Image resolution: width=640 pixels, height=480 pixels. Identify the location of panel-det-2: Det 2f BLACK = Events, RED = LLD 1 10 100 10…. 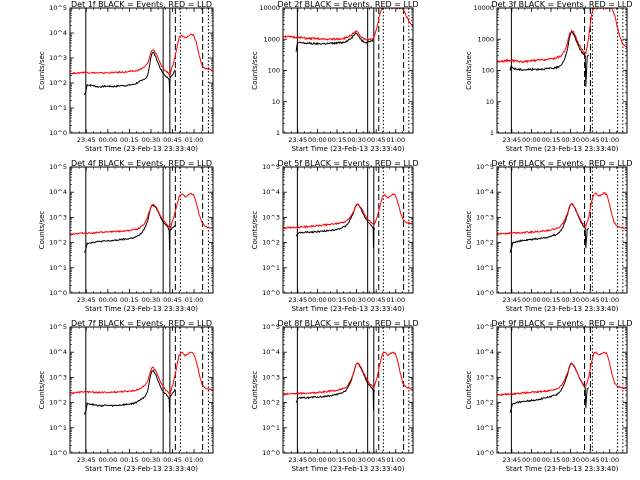
(335, 76).